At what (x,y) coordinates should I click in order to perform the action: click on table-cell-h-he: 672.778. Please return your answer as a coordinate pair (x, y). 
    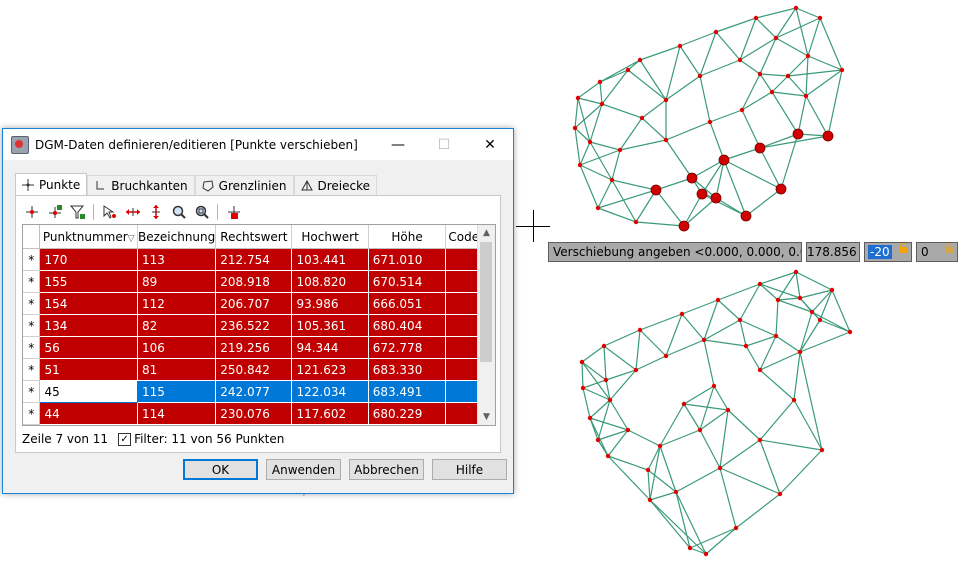
    Looking at the image, I should click on (407, 347).